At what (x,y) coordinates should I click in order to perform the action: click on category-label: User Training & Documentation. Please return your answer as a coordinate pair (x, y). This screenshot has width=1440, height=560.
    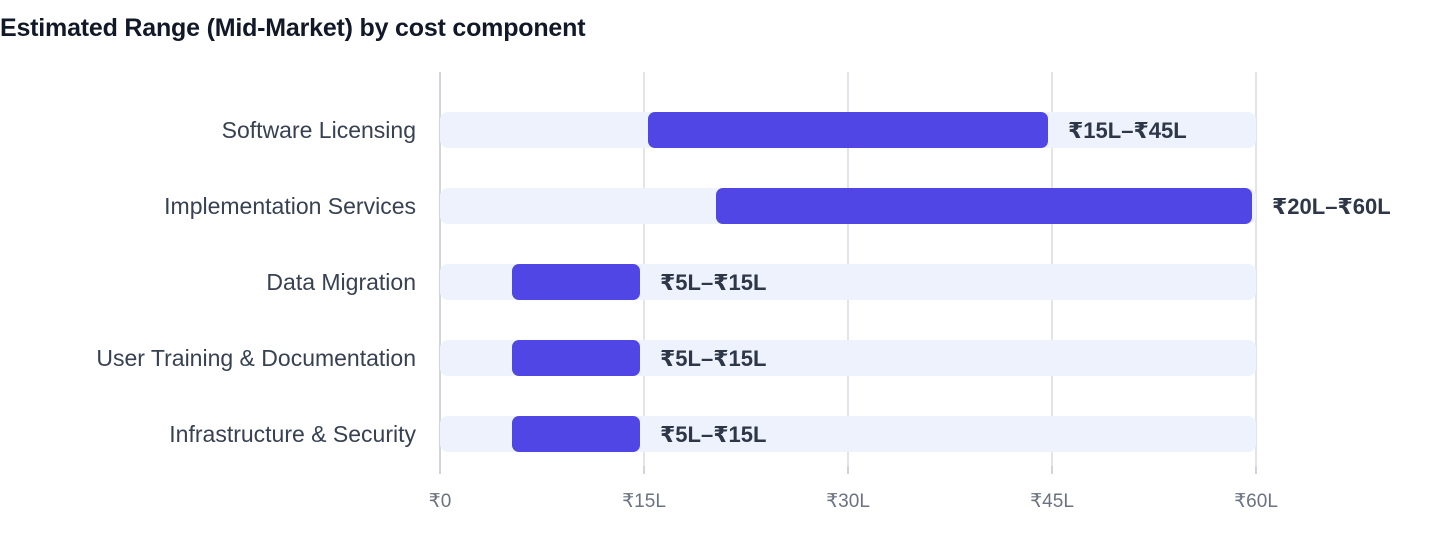
    Looking at the image, I should click on (256, 358).